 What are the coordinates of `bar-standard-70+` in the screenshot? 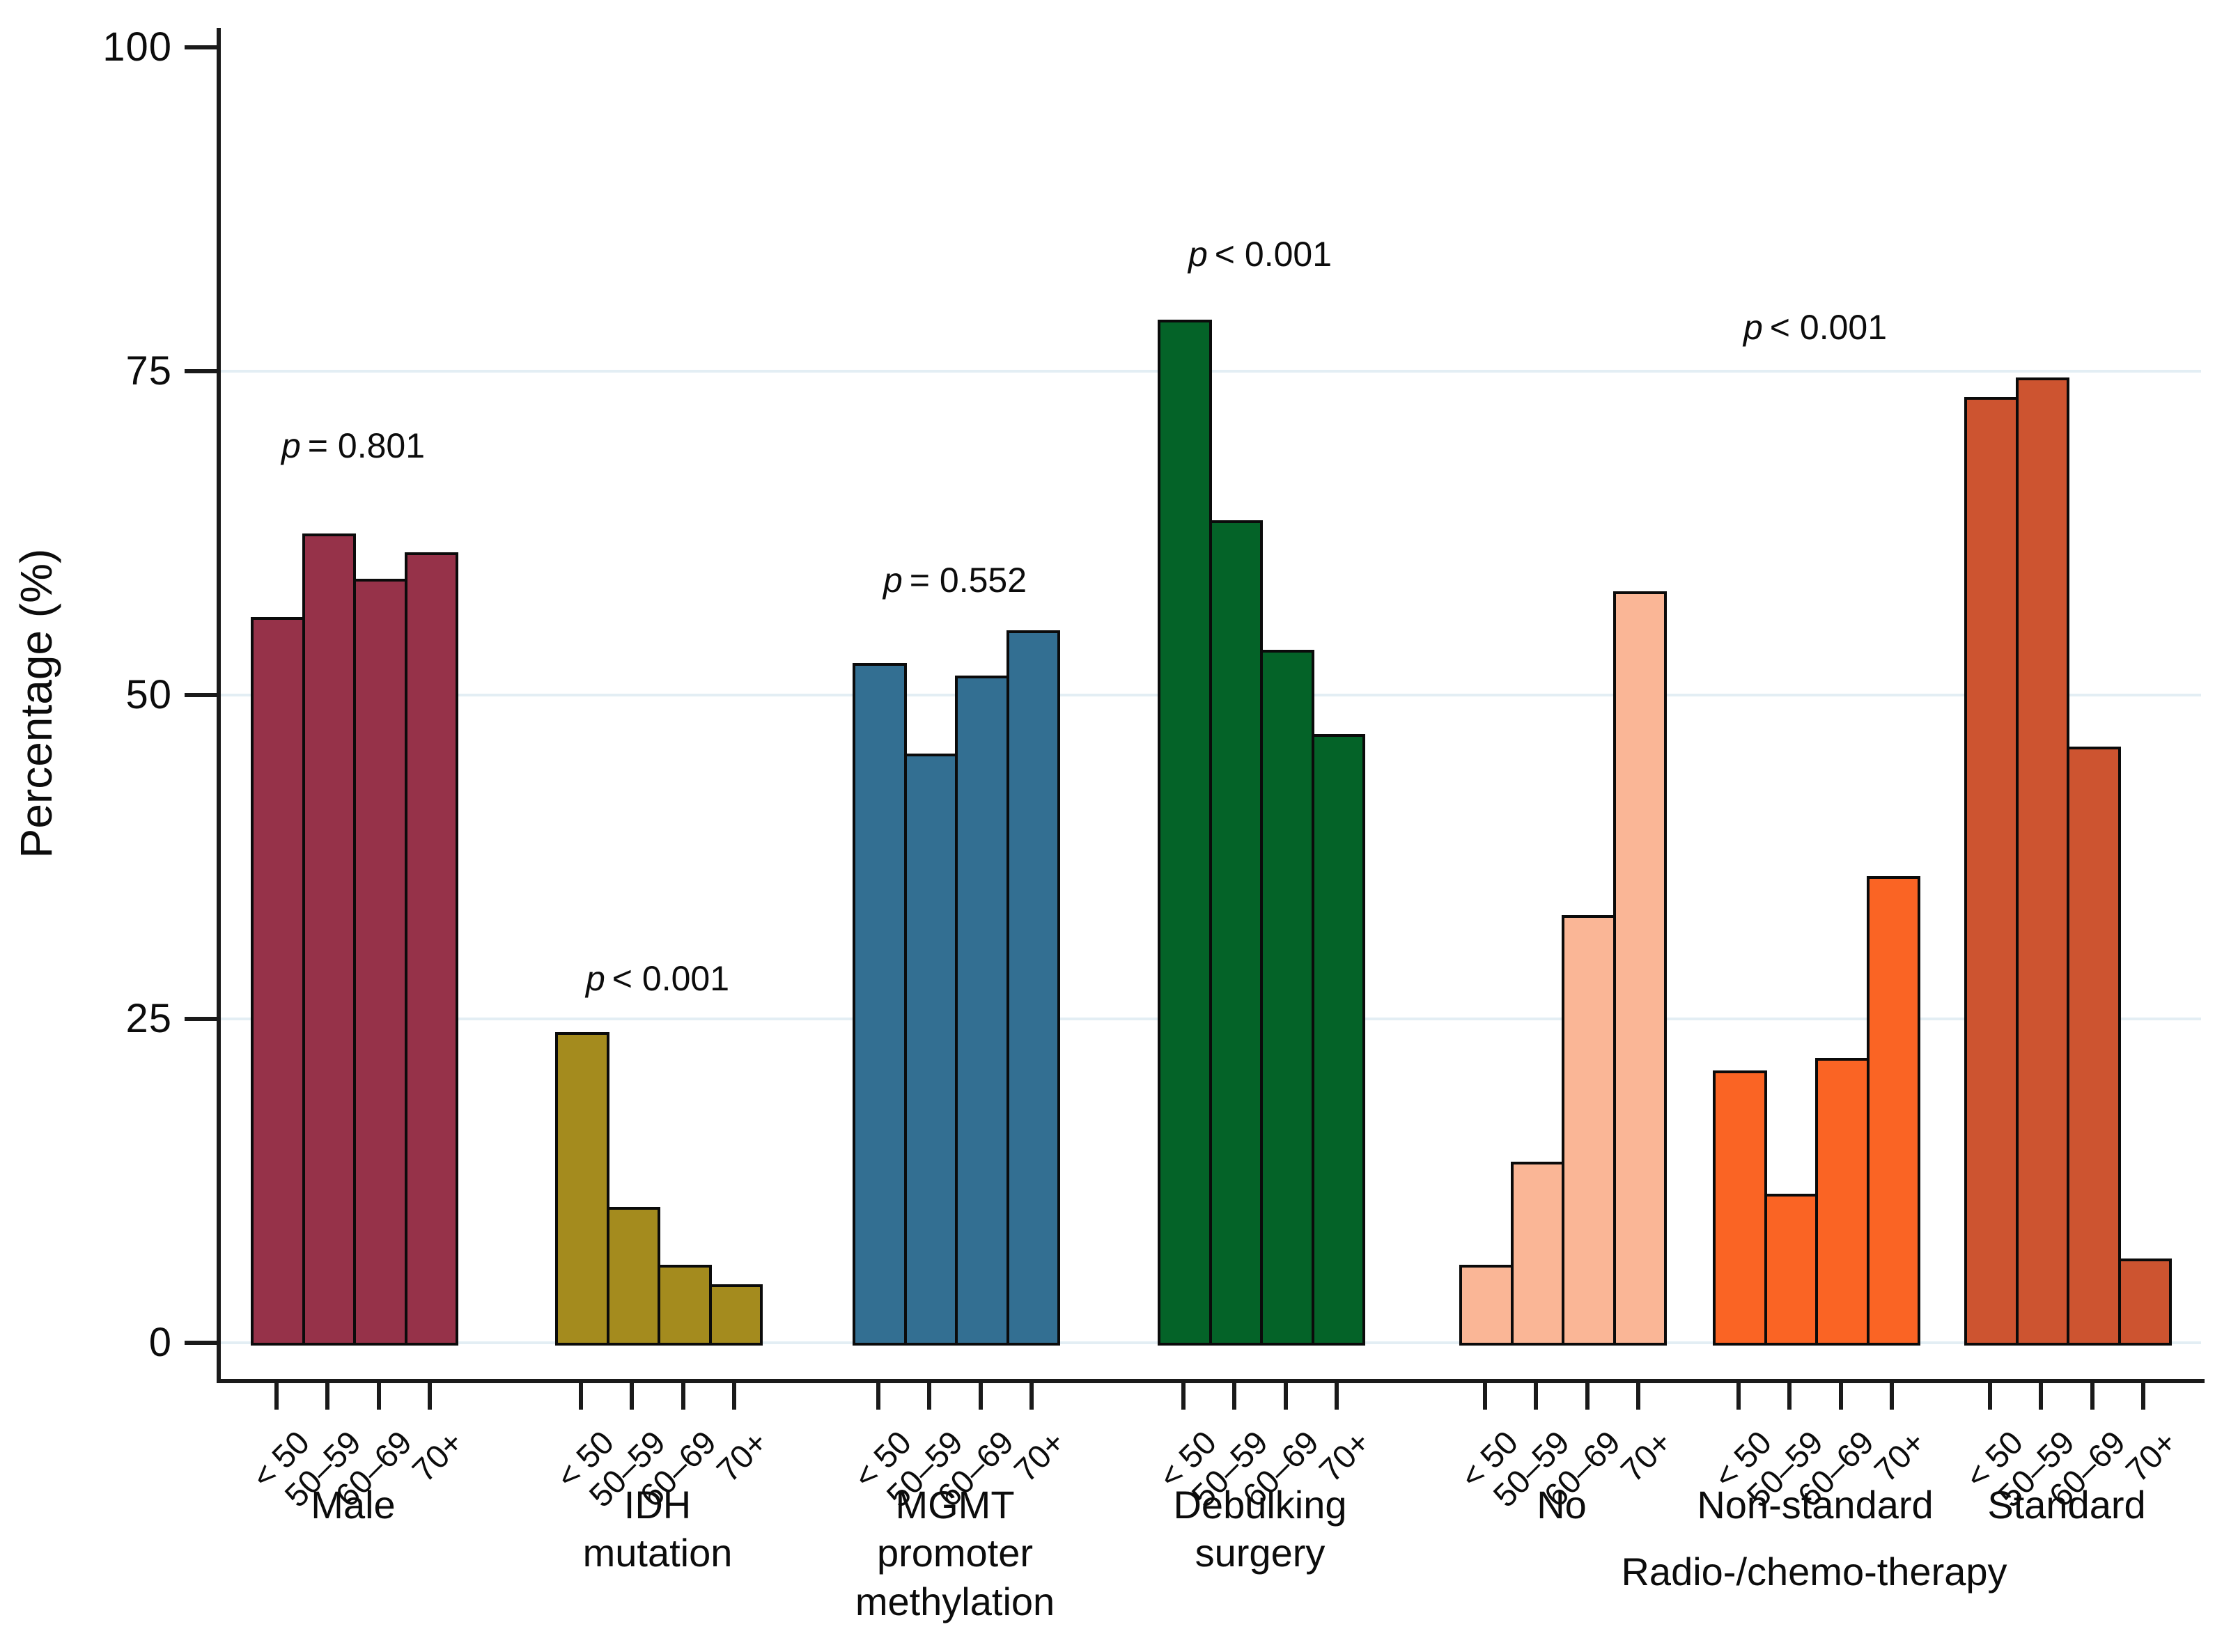 It's located at (2144, 1302).